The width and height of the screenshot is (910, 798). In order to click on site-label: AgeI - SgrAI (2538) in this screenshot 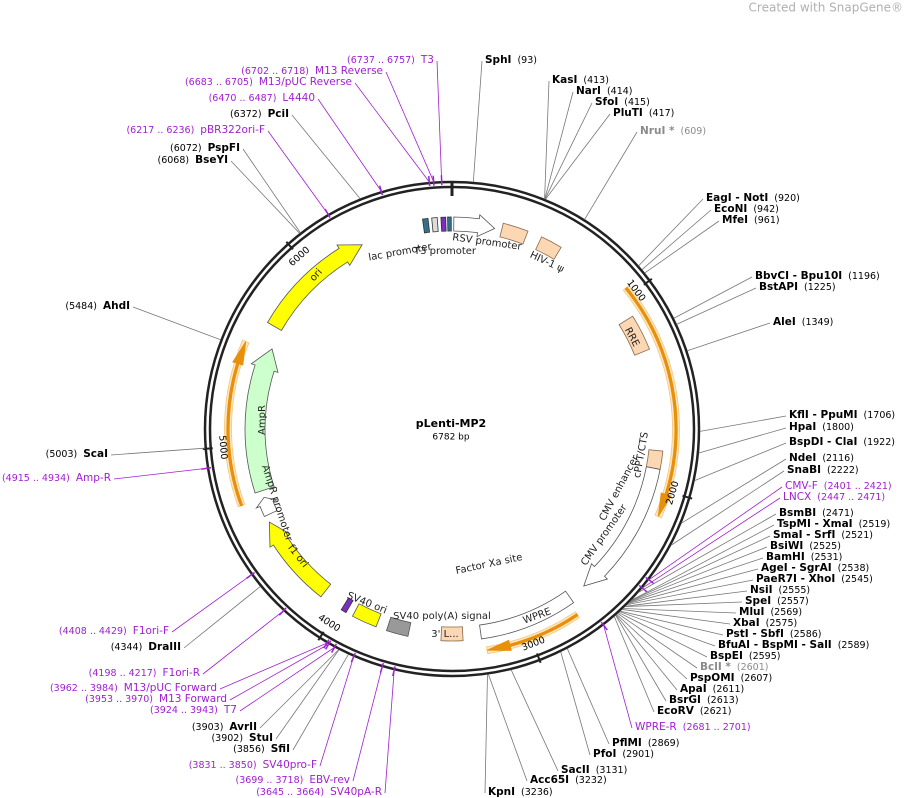, I will do `click(815, 568)`.